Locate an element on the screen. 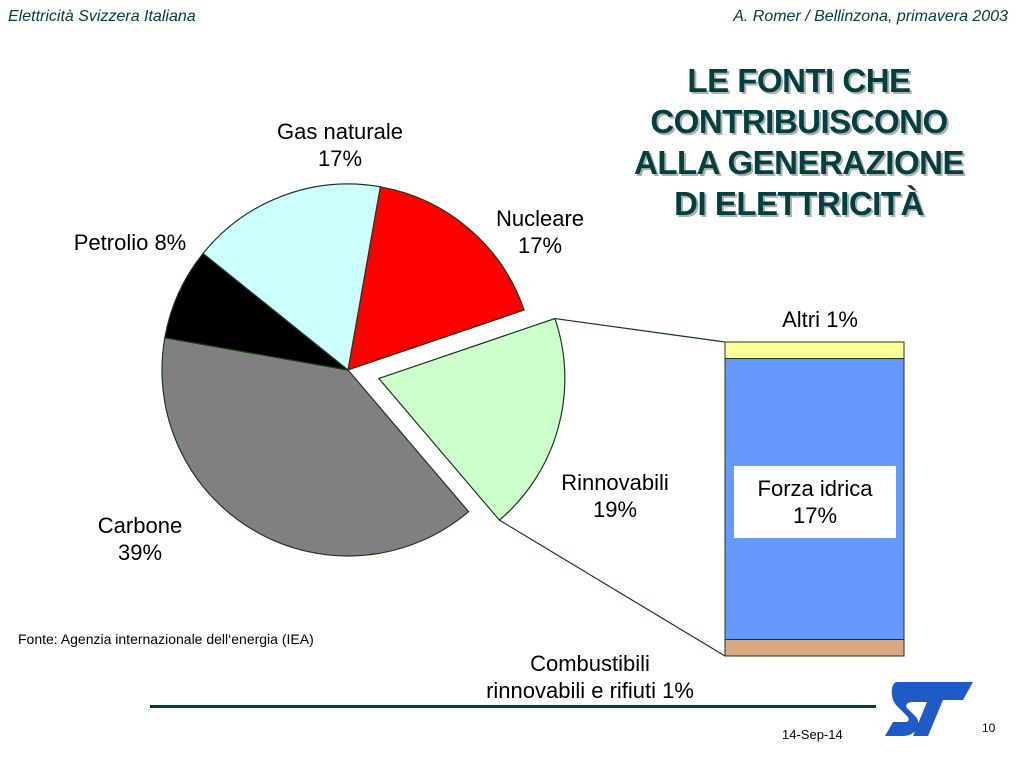 Image resolution: width=1024 pixels, height=768 pixels. connector-line-top is located at coordinates (640, 330).